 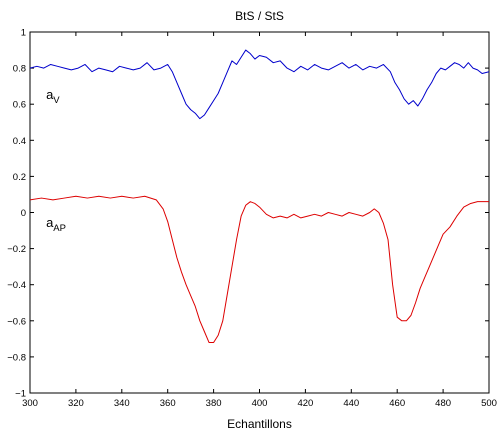 I want to click on y-tick-label: 0, so click(x=23, y=213).